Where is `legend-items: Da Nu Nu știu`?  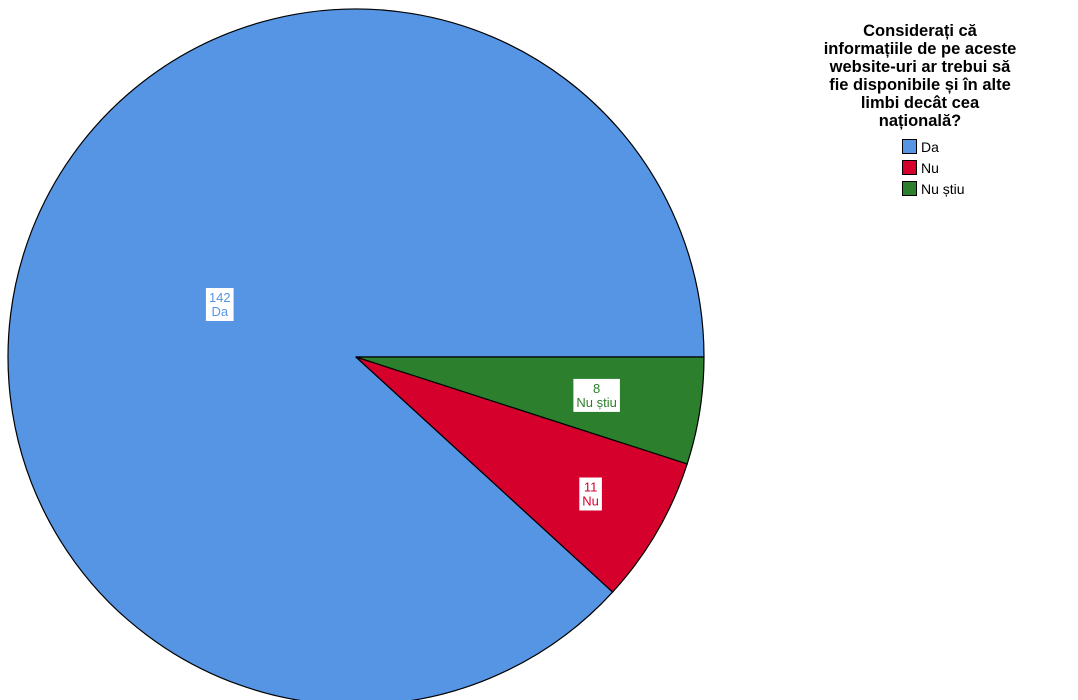
legend-items: Da Nu Nu știu is located at coordinates (968, 167).